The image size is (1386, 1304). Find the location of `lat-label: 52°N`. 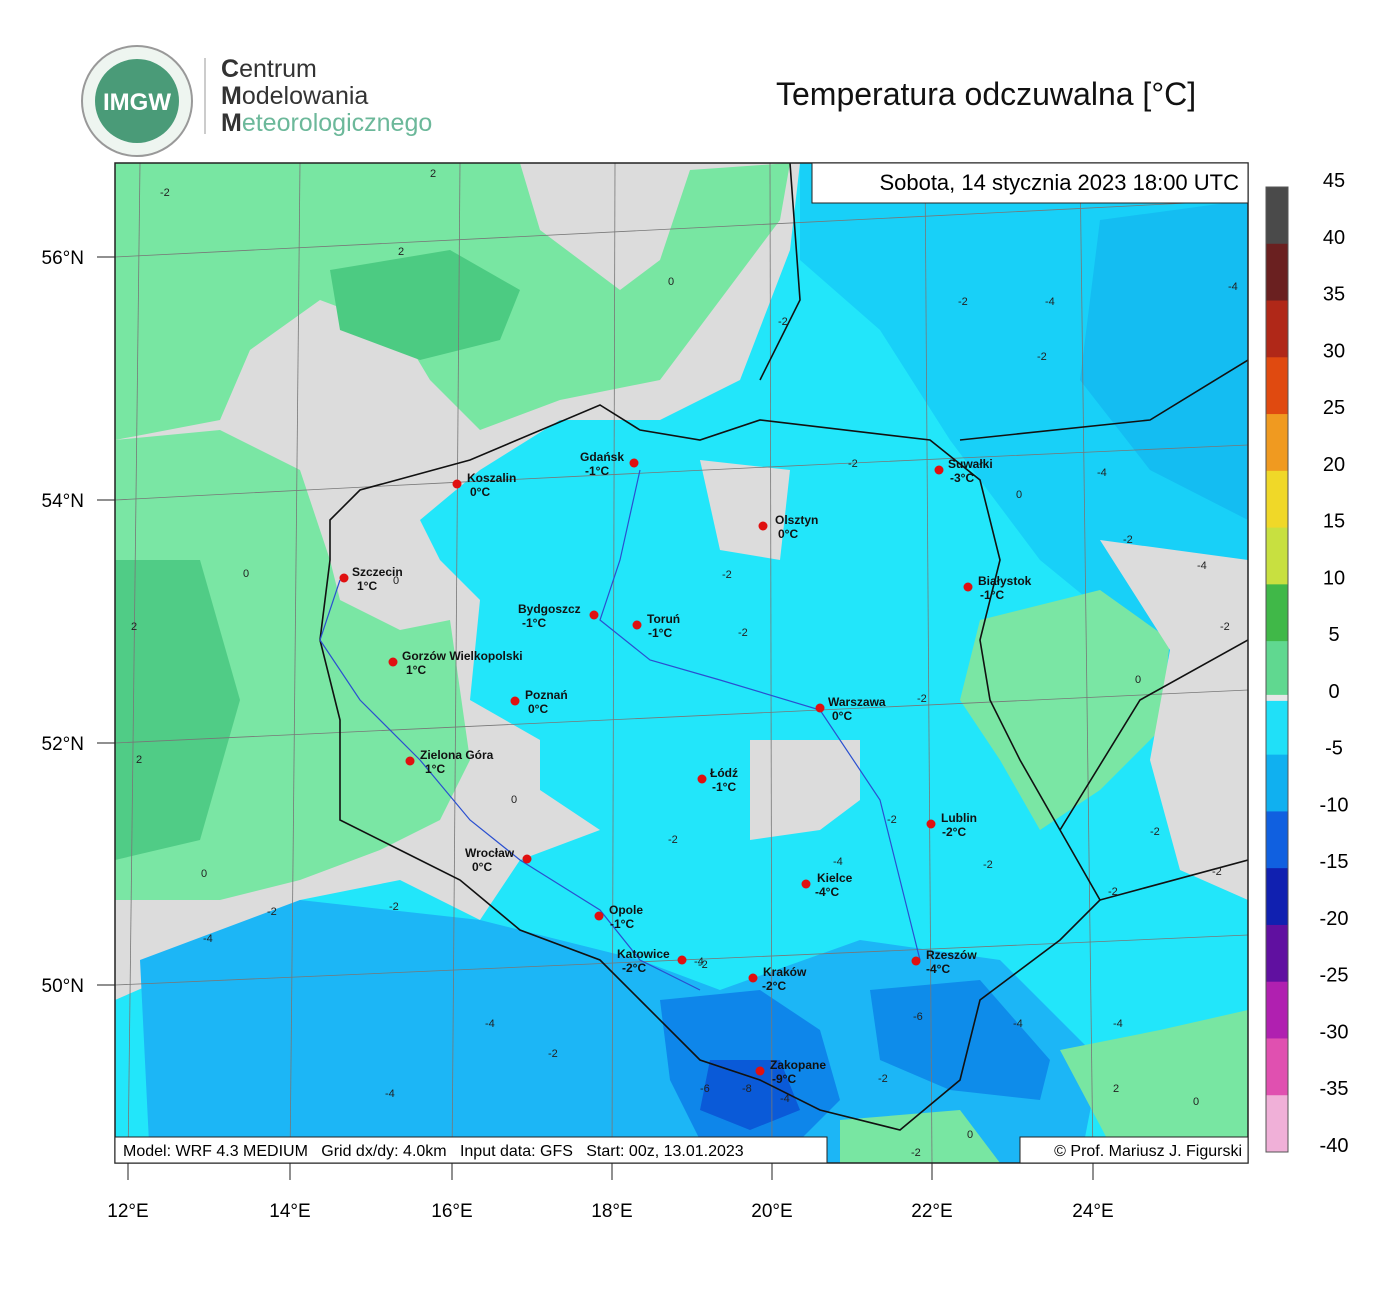

lat-label: 52°N is located at coordinates (63, 744).